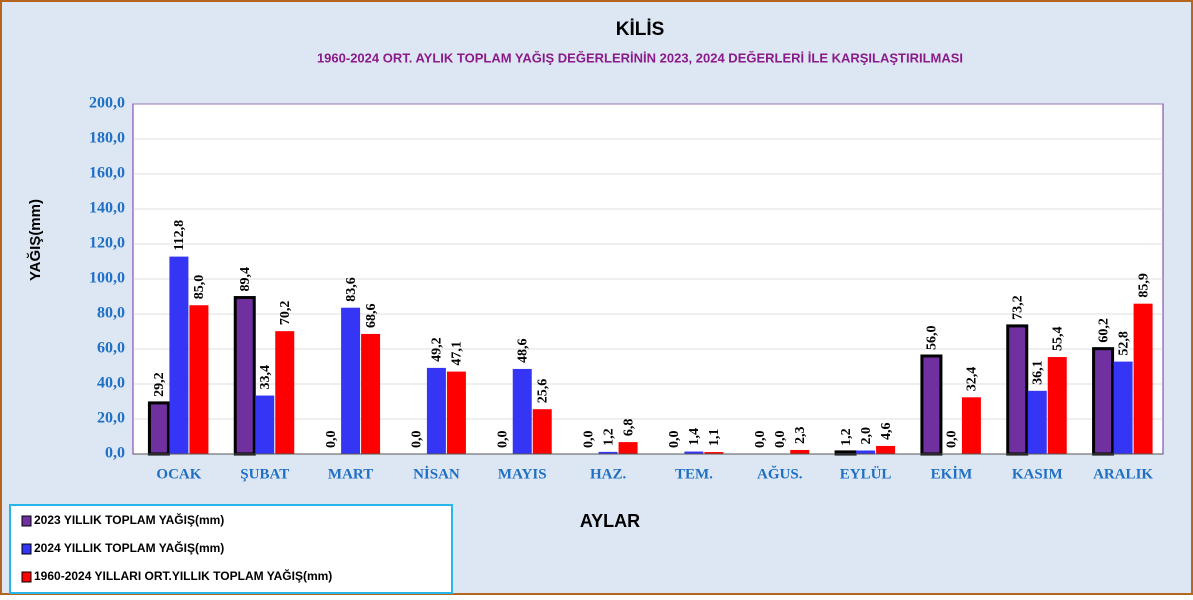 This screenshot has width=1193, height=600. What do you see at coordinates (457, 353) in the screenshot?
I see `data-label: 47,1` at bounding box center [457, 353].